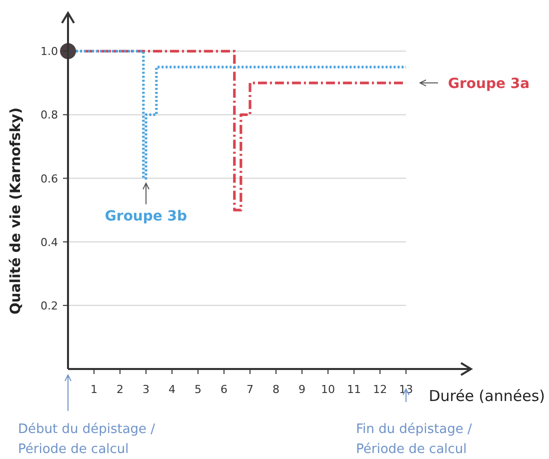  I want to click on x-tick-label: 7, so click(250, 389).